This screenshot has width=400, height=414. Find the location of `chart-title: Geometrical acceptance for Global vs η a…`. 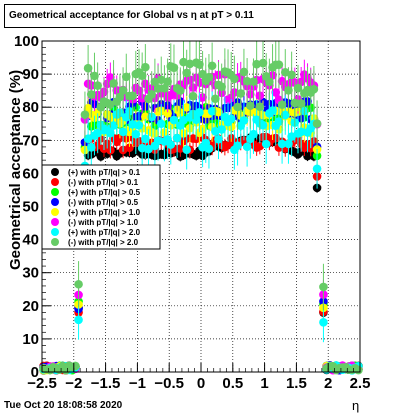

chart-title: Geometrical acceptance for Global vs η a… is located at coordinates (150, 16).